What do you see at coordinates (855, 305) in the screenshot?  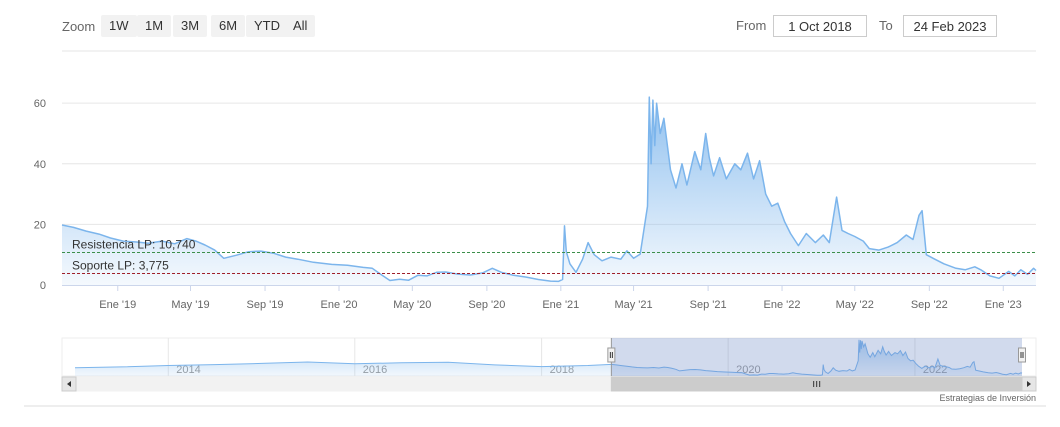 I see `x-tick-label: May '22` at bounding box center [855, 305].